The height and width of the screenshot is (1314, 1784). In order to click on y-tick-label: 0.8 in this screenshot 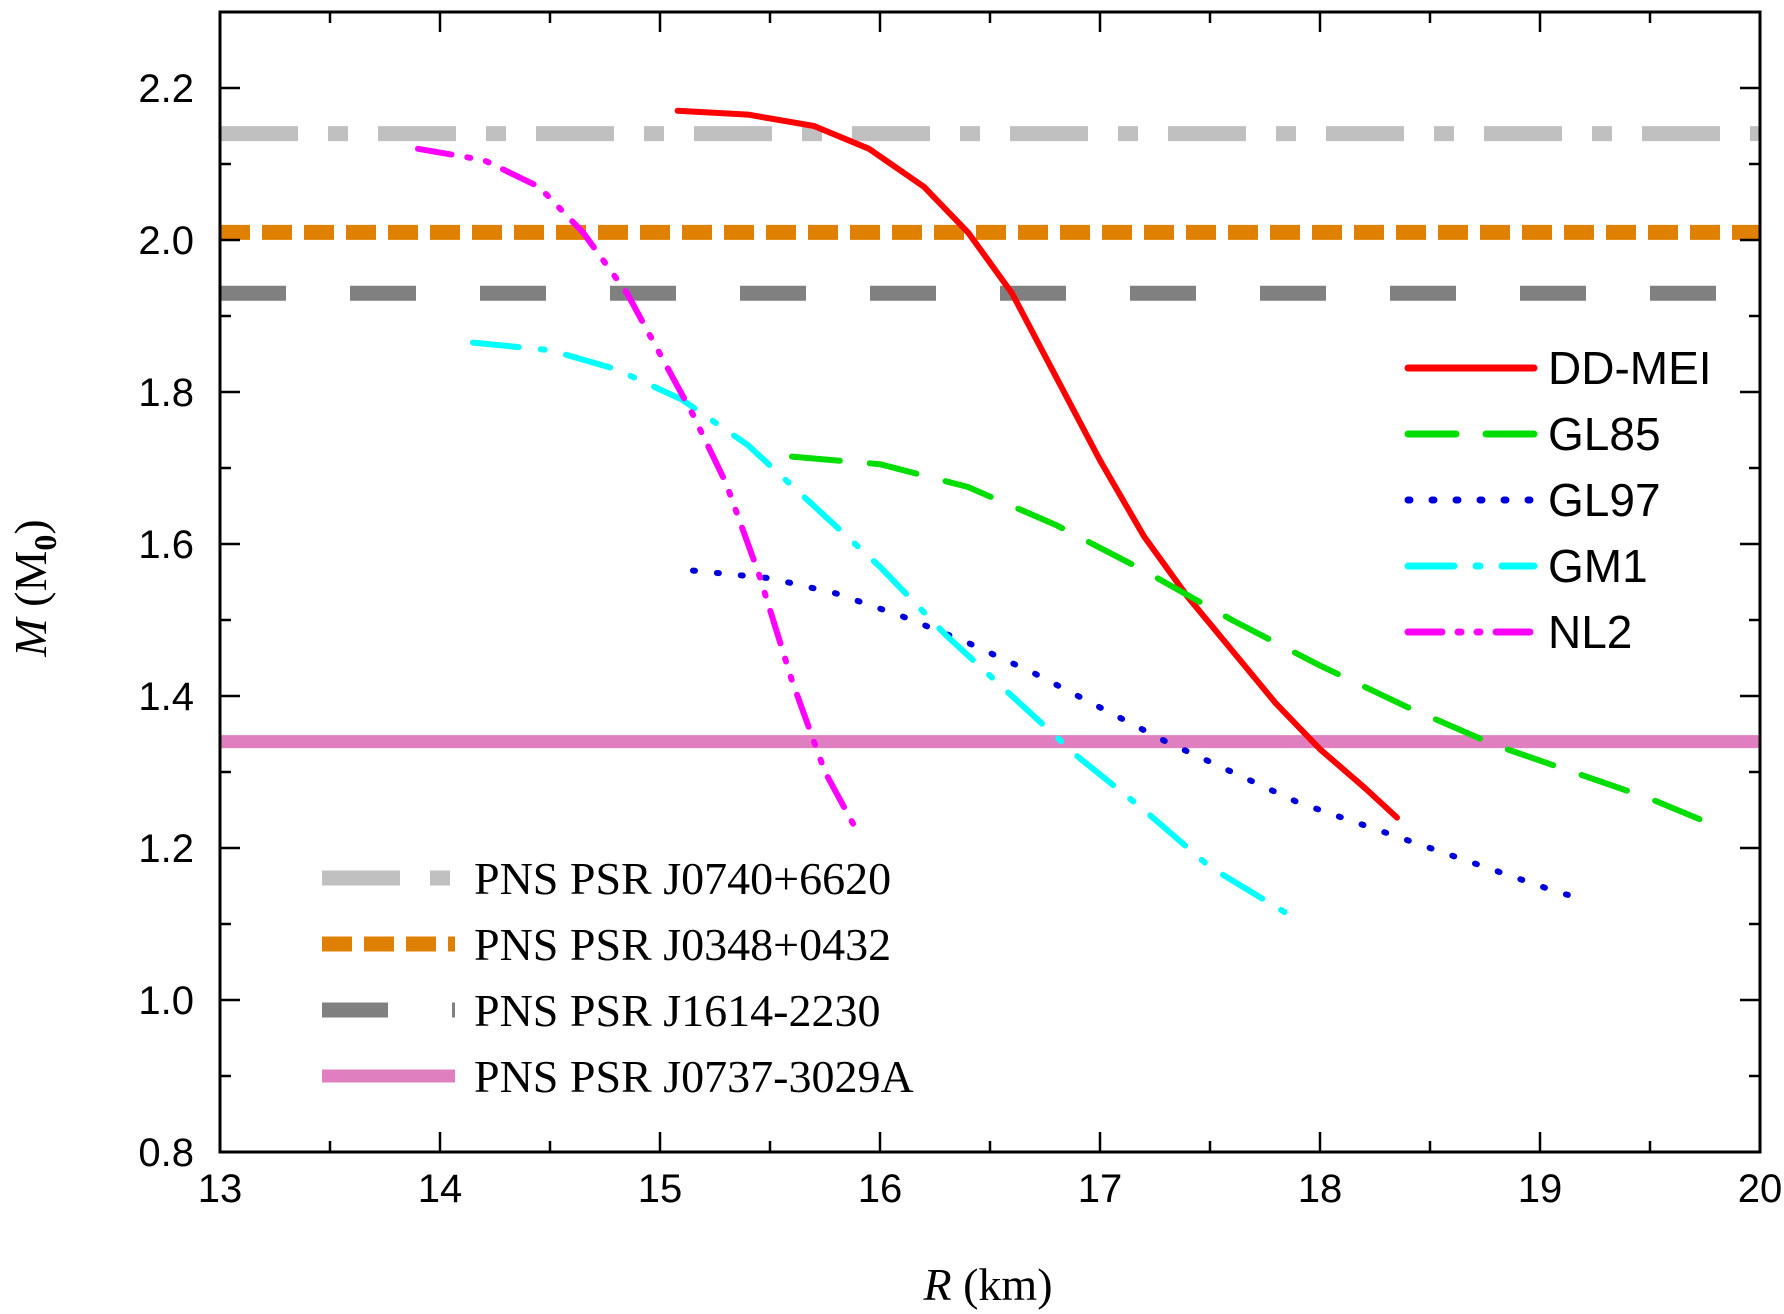, I will do `click(166, 1153)`.